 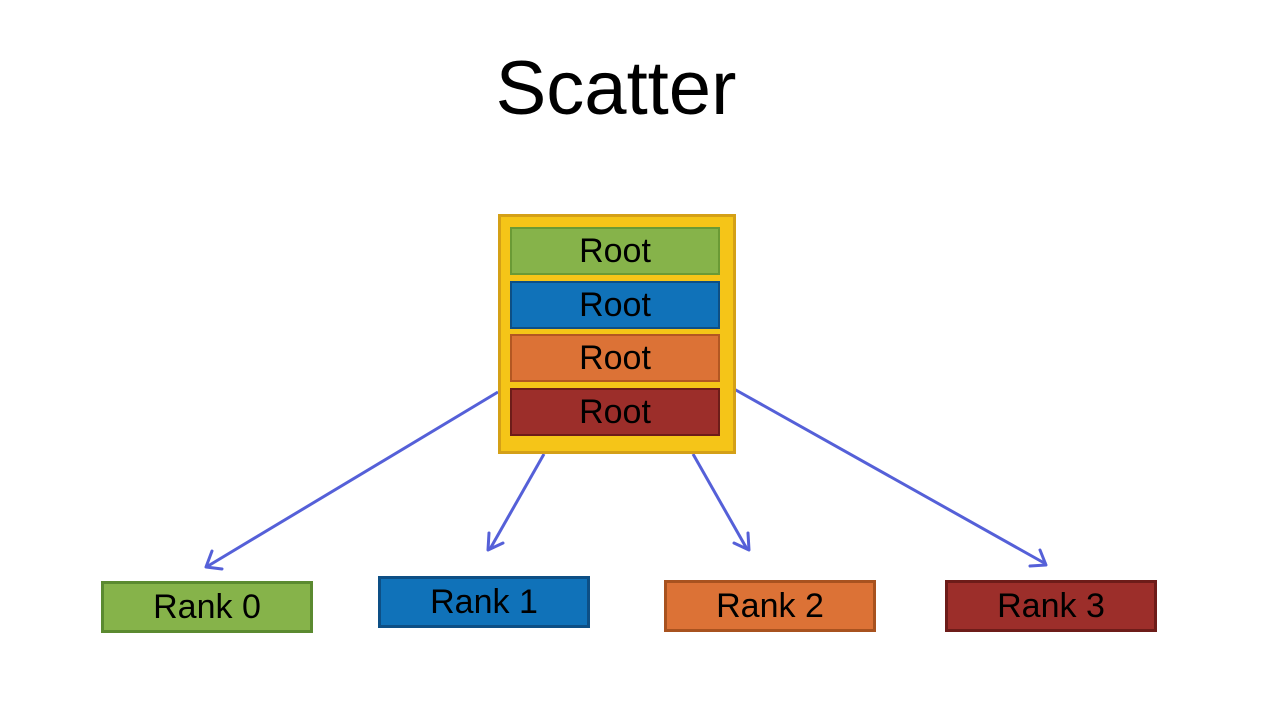 What do you see at coordinates (1051, 606) in the screenshot?
I see `rank-3-box: Rank 3` at bounding box center [1051, 606].